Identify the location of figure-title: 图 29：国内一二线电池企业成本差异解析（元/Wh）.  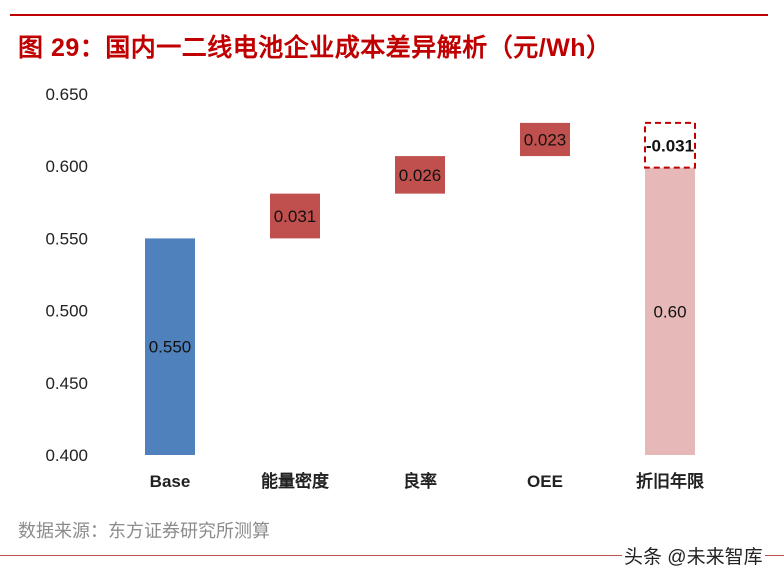
(315, 48).